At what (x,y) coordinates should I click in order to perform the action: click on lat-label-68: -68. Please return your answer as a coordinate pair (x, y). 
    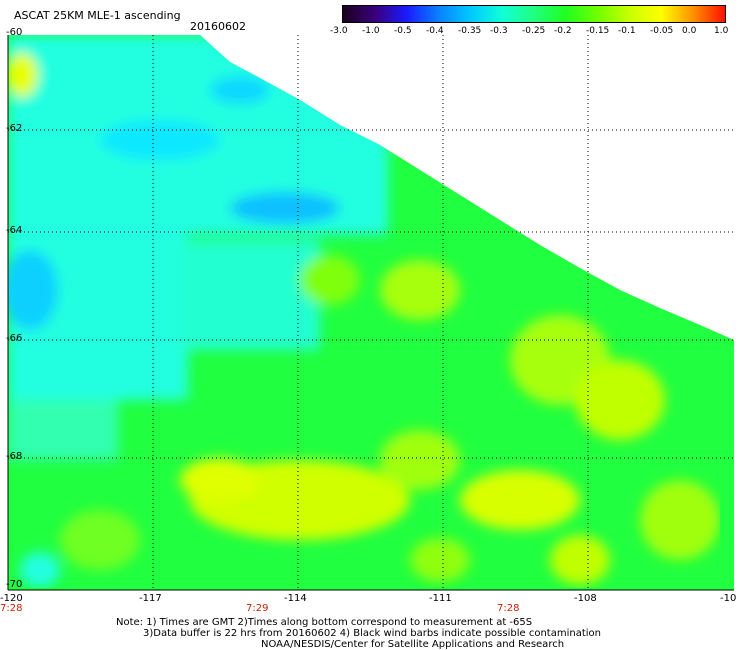
    Looking at the image, I should click on (14, 456).